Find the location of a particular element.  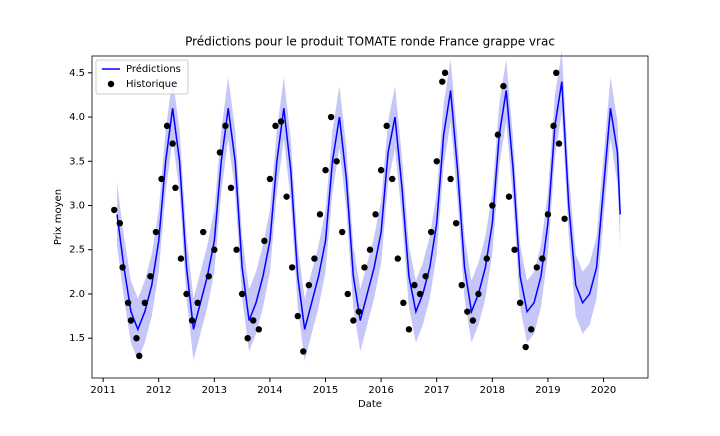

x-tick-label: 2015 is located at coordinates (325, 390).